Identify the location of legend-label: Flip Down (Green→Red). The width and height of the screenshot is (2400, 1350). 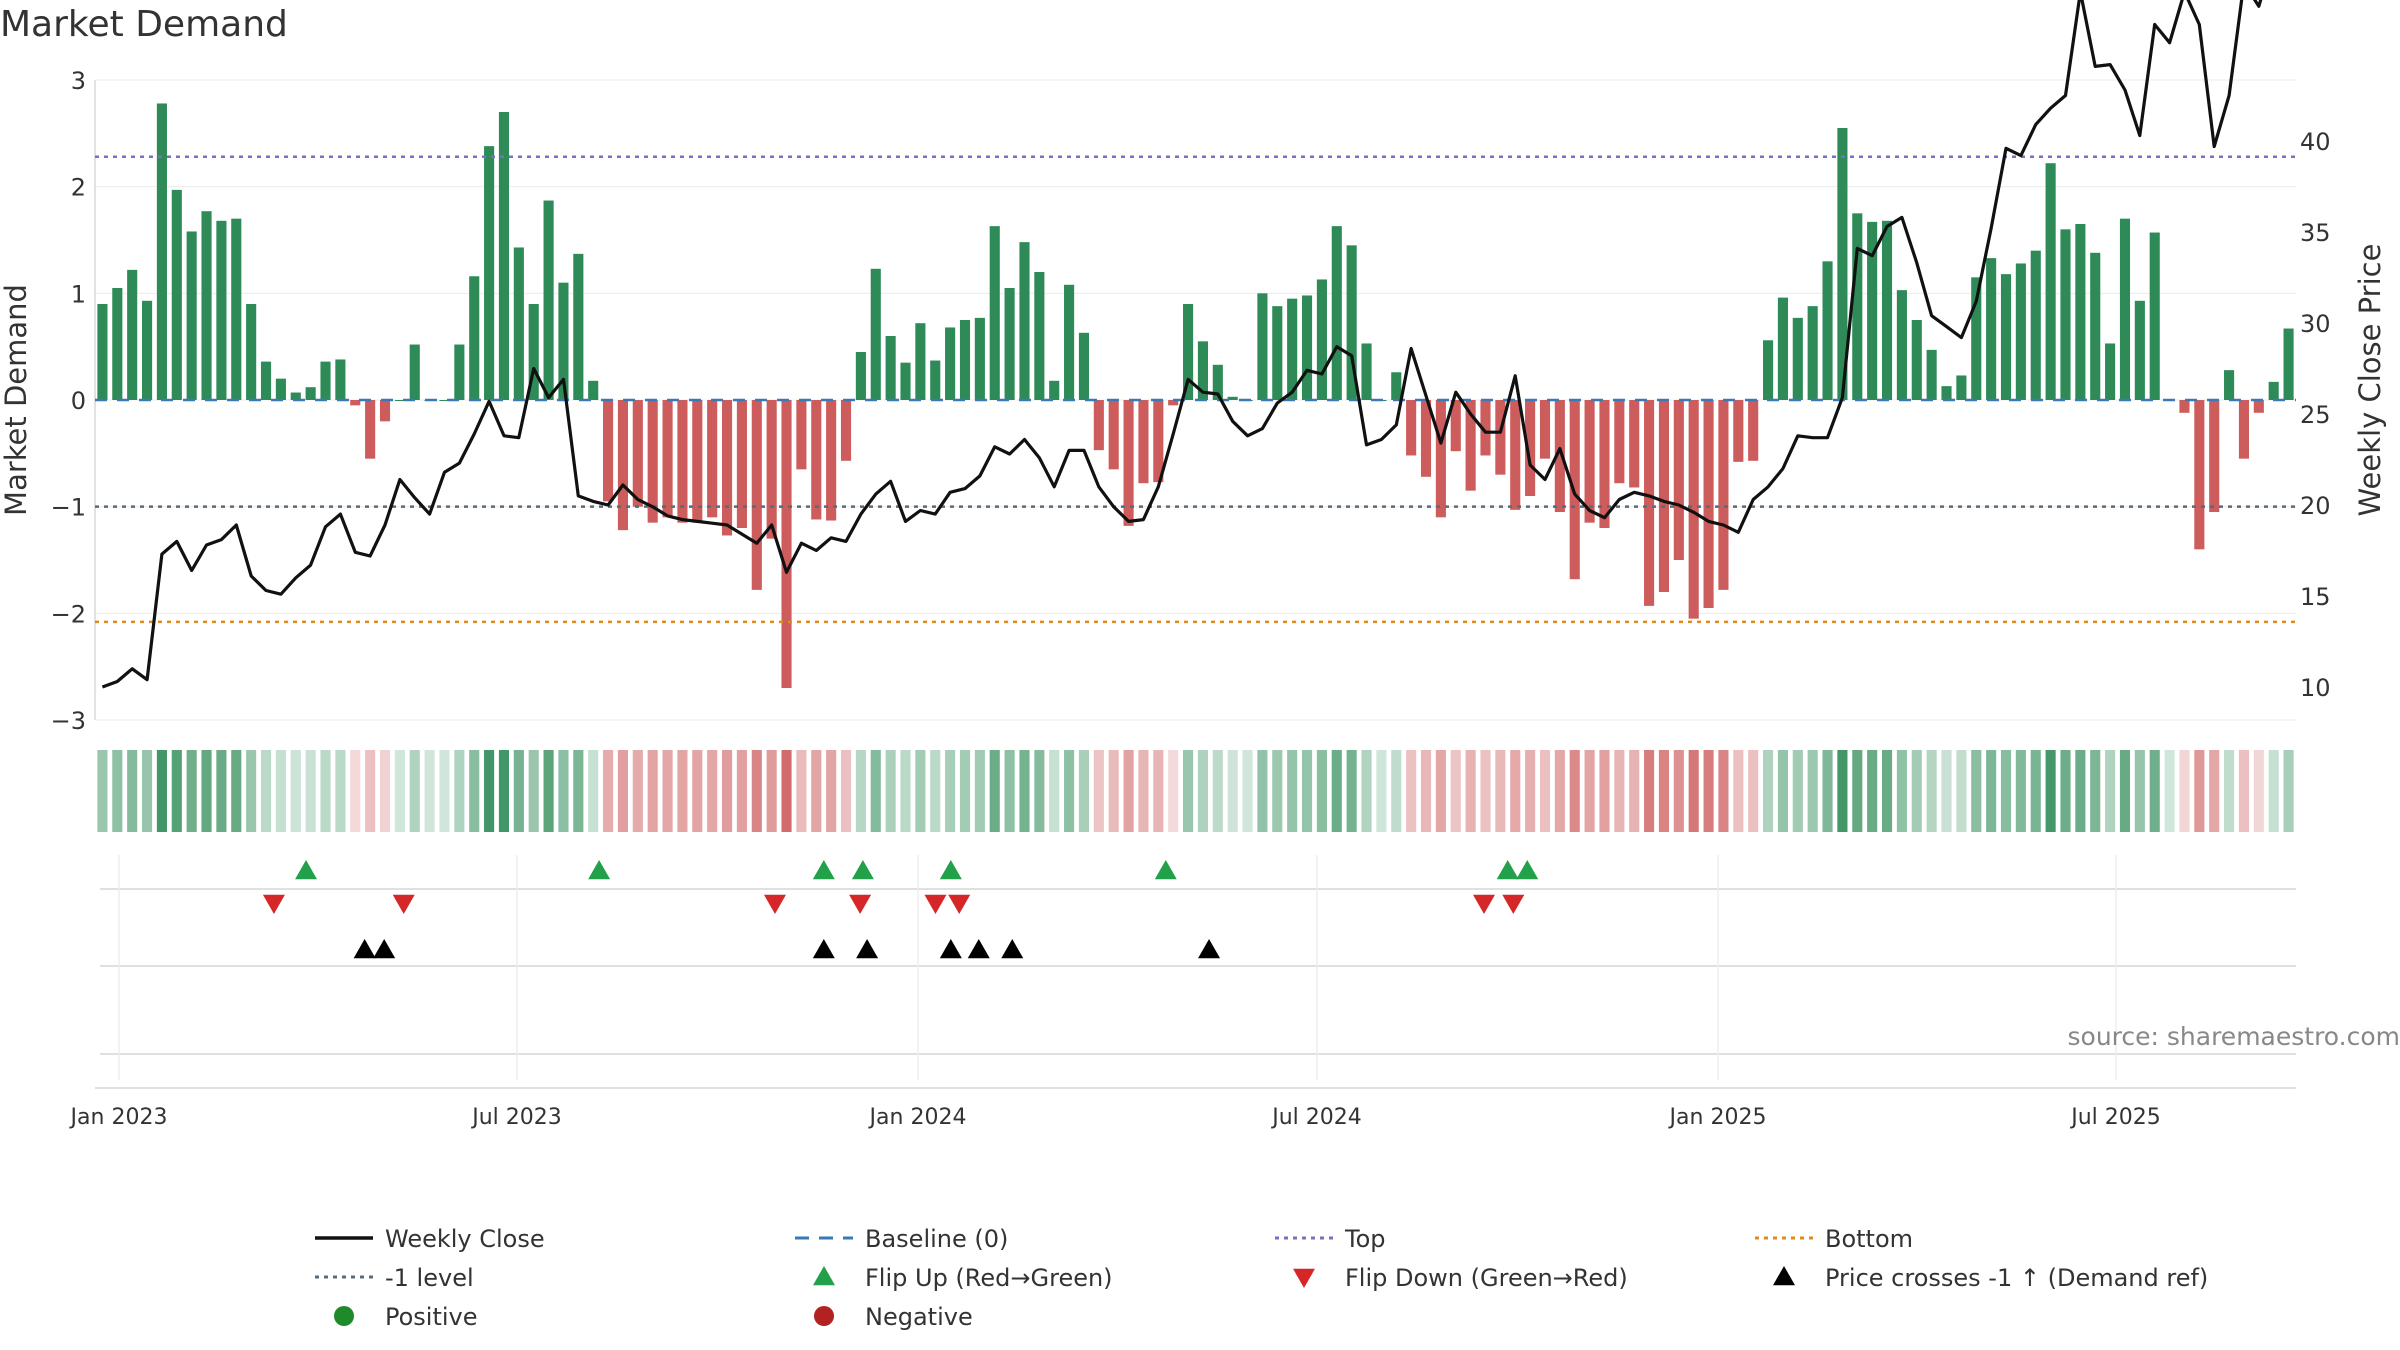
(1486, 1278).